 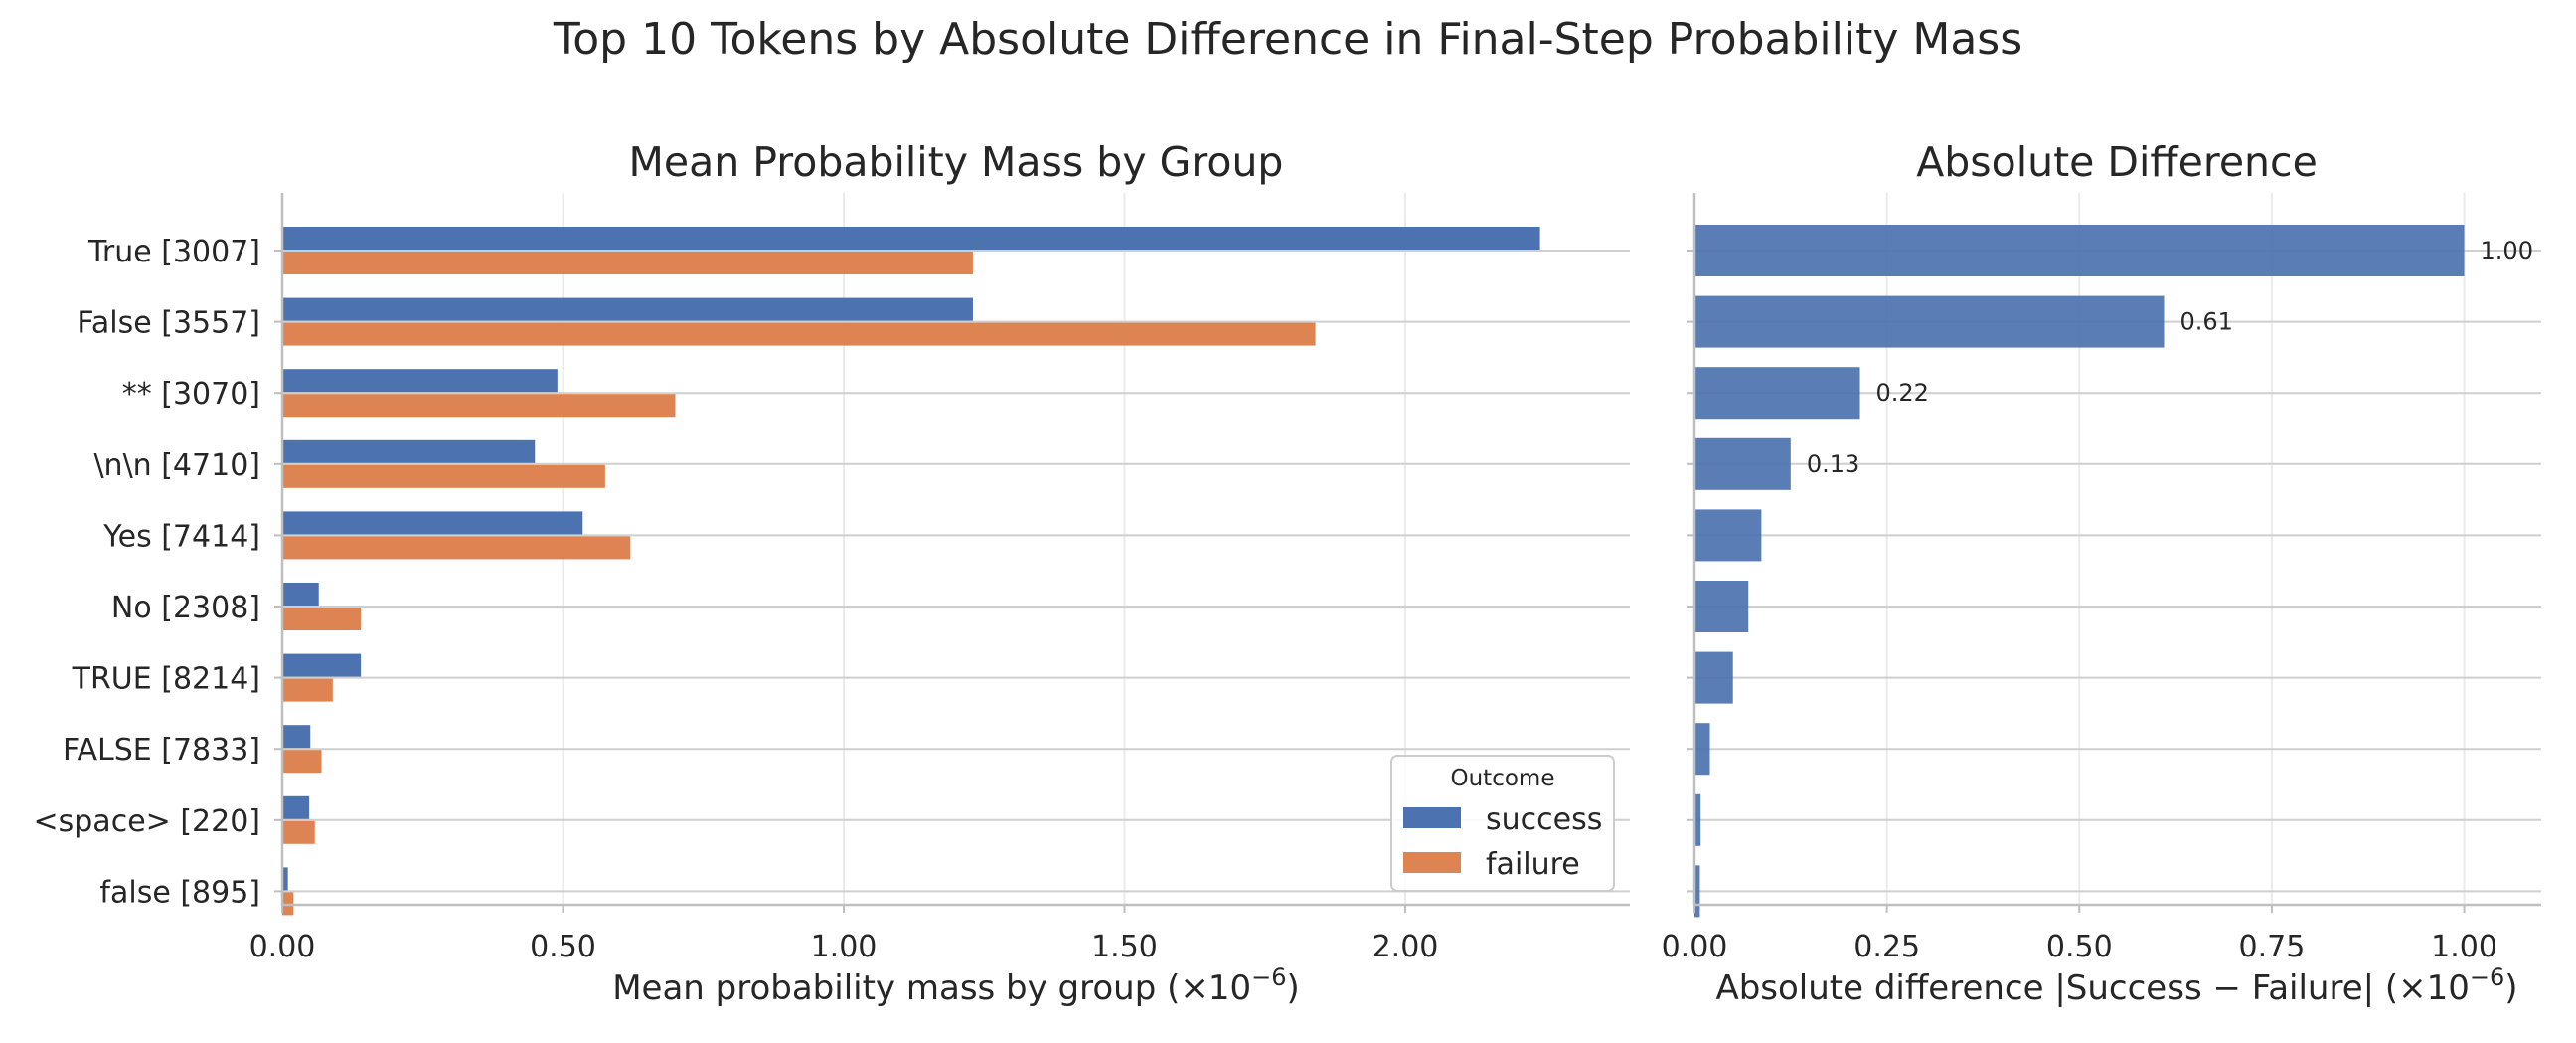 I want to click on right-x-tick-label: 0.00, so click(x=1695, y=947).